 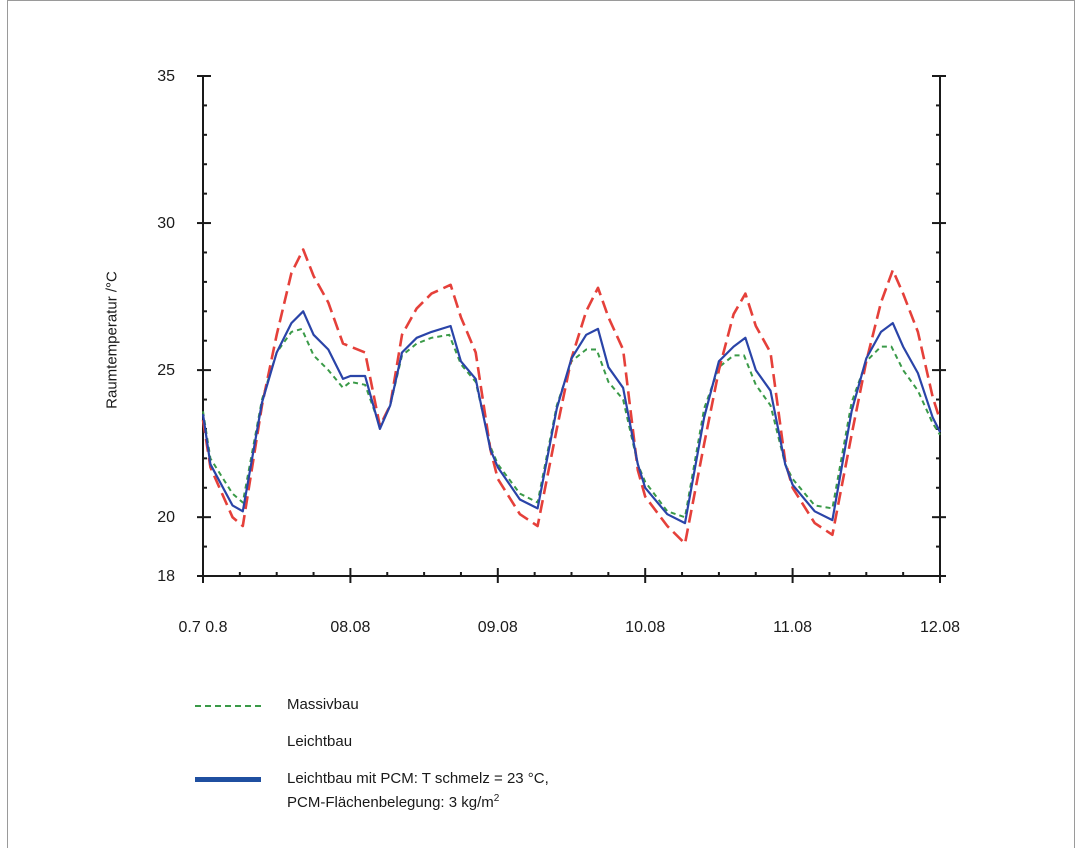 I want to click on legend-label-leichtbau-pcm-line2-text: PCM-Flächenbelegung: 3 kg/m, so click(x=390, y=802).